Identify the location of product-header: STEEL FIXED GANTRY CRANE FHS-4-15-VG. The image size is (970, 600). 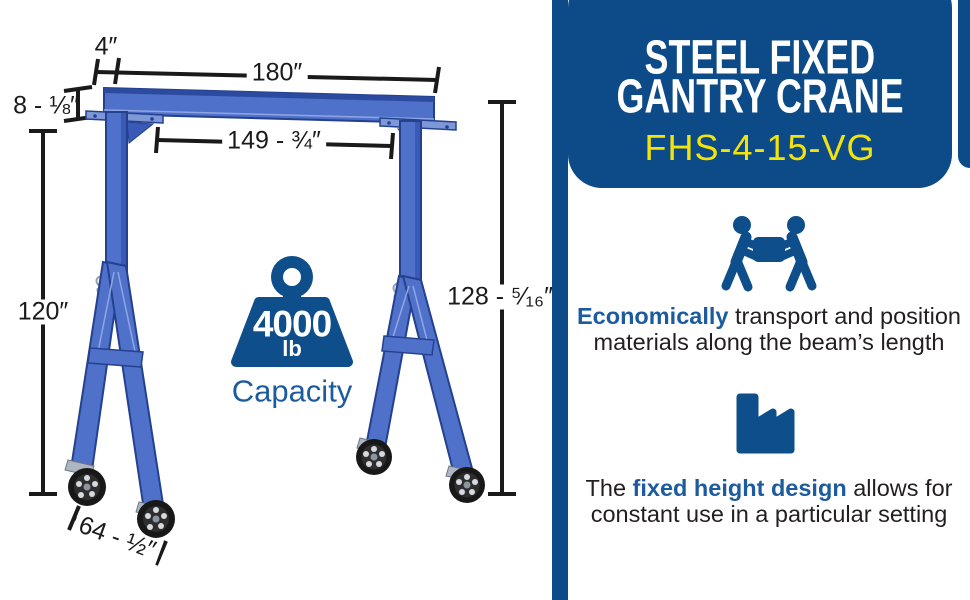
(760, 94).